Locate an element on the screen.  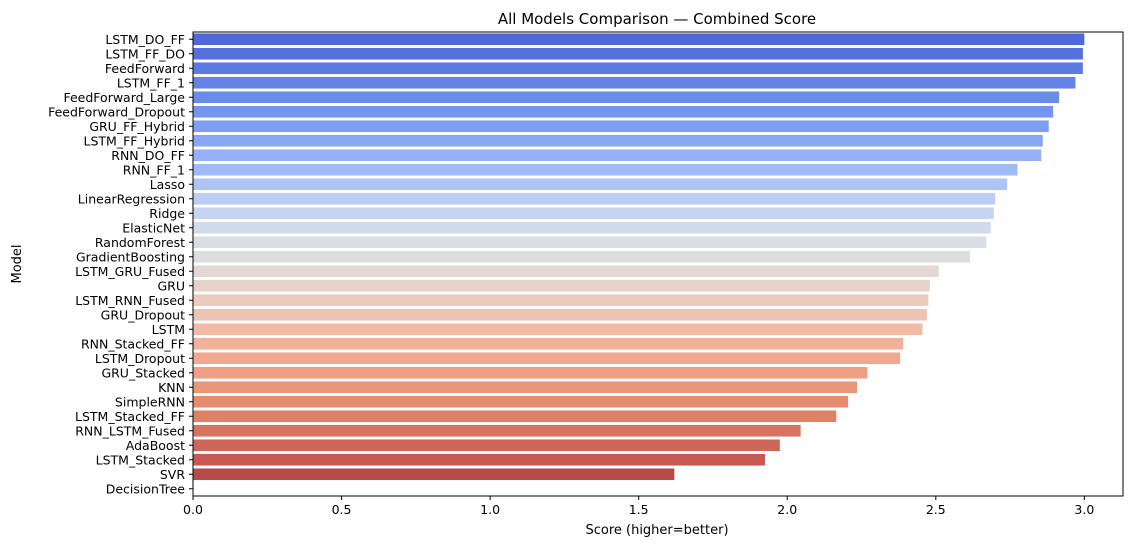
bar-SimpleRNN is located at coordinates (521, 401).